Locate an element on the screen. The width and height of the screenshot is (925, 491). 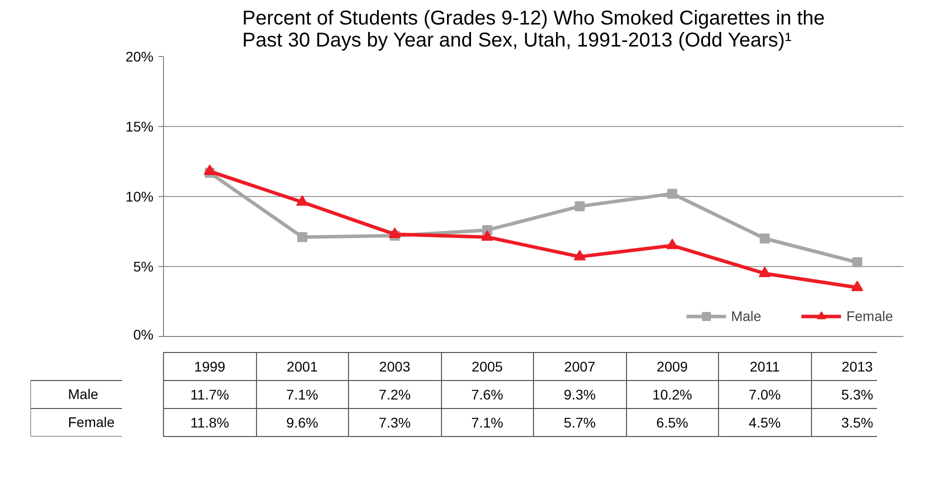
y-tick-label: 5% is located at coordinates (143, 266).